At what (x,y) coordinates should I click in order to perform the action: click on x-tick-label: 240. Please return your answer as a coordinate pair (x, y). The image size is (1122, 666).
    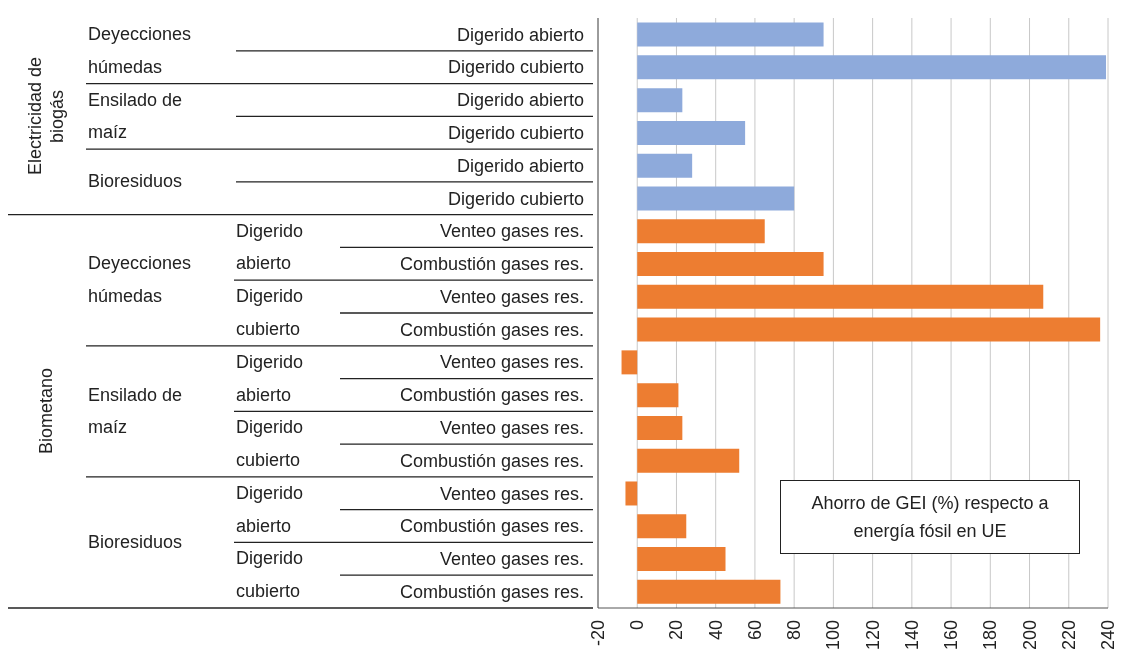
    Looking at the image, I should click on (1108, 635).